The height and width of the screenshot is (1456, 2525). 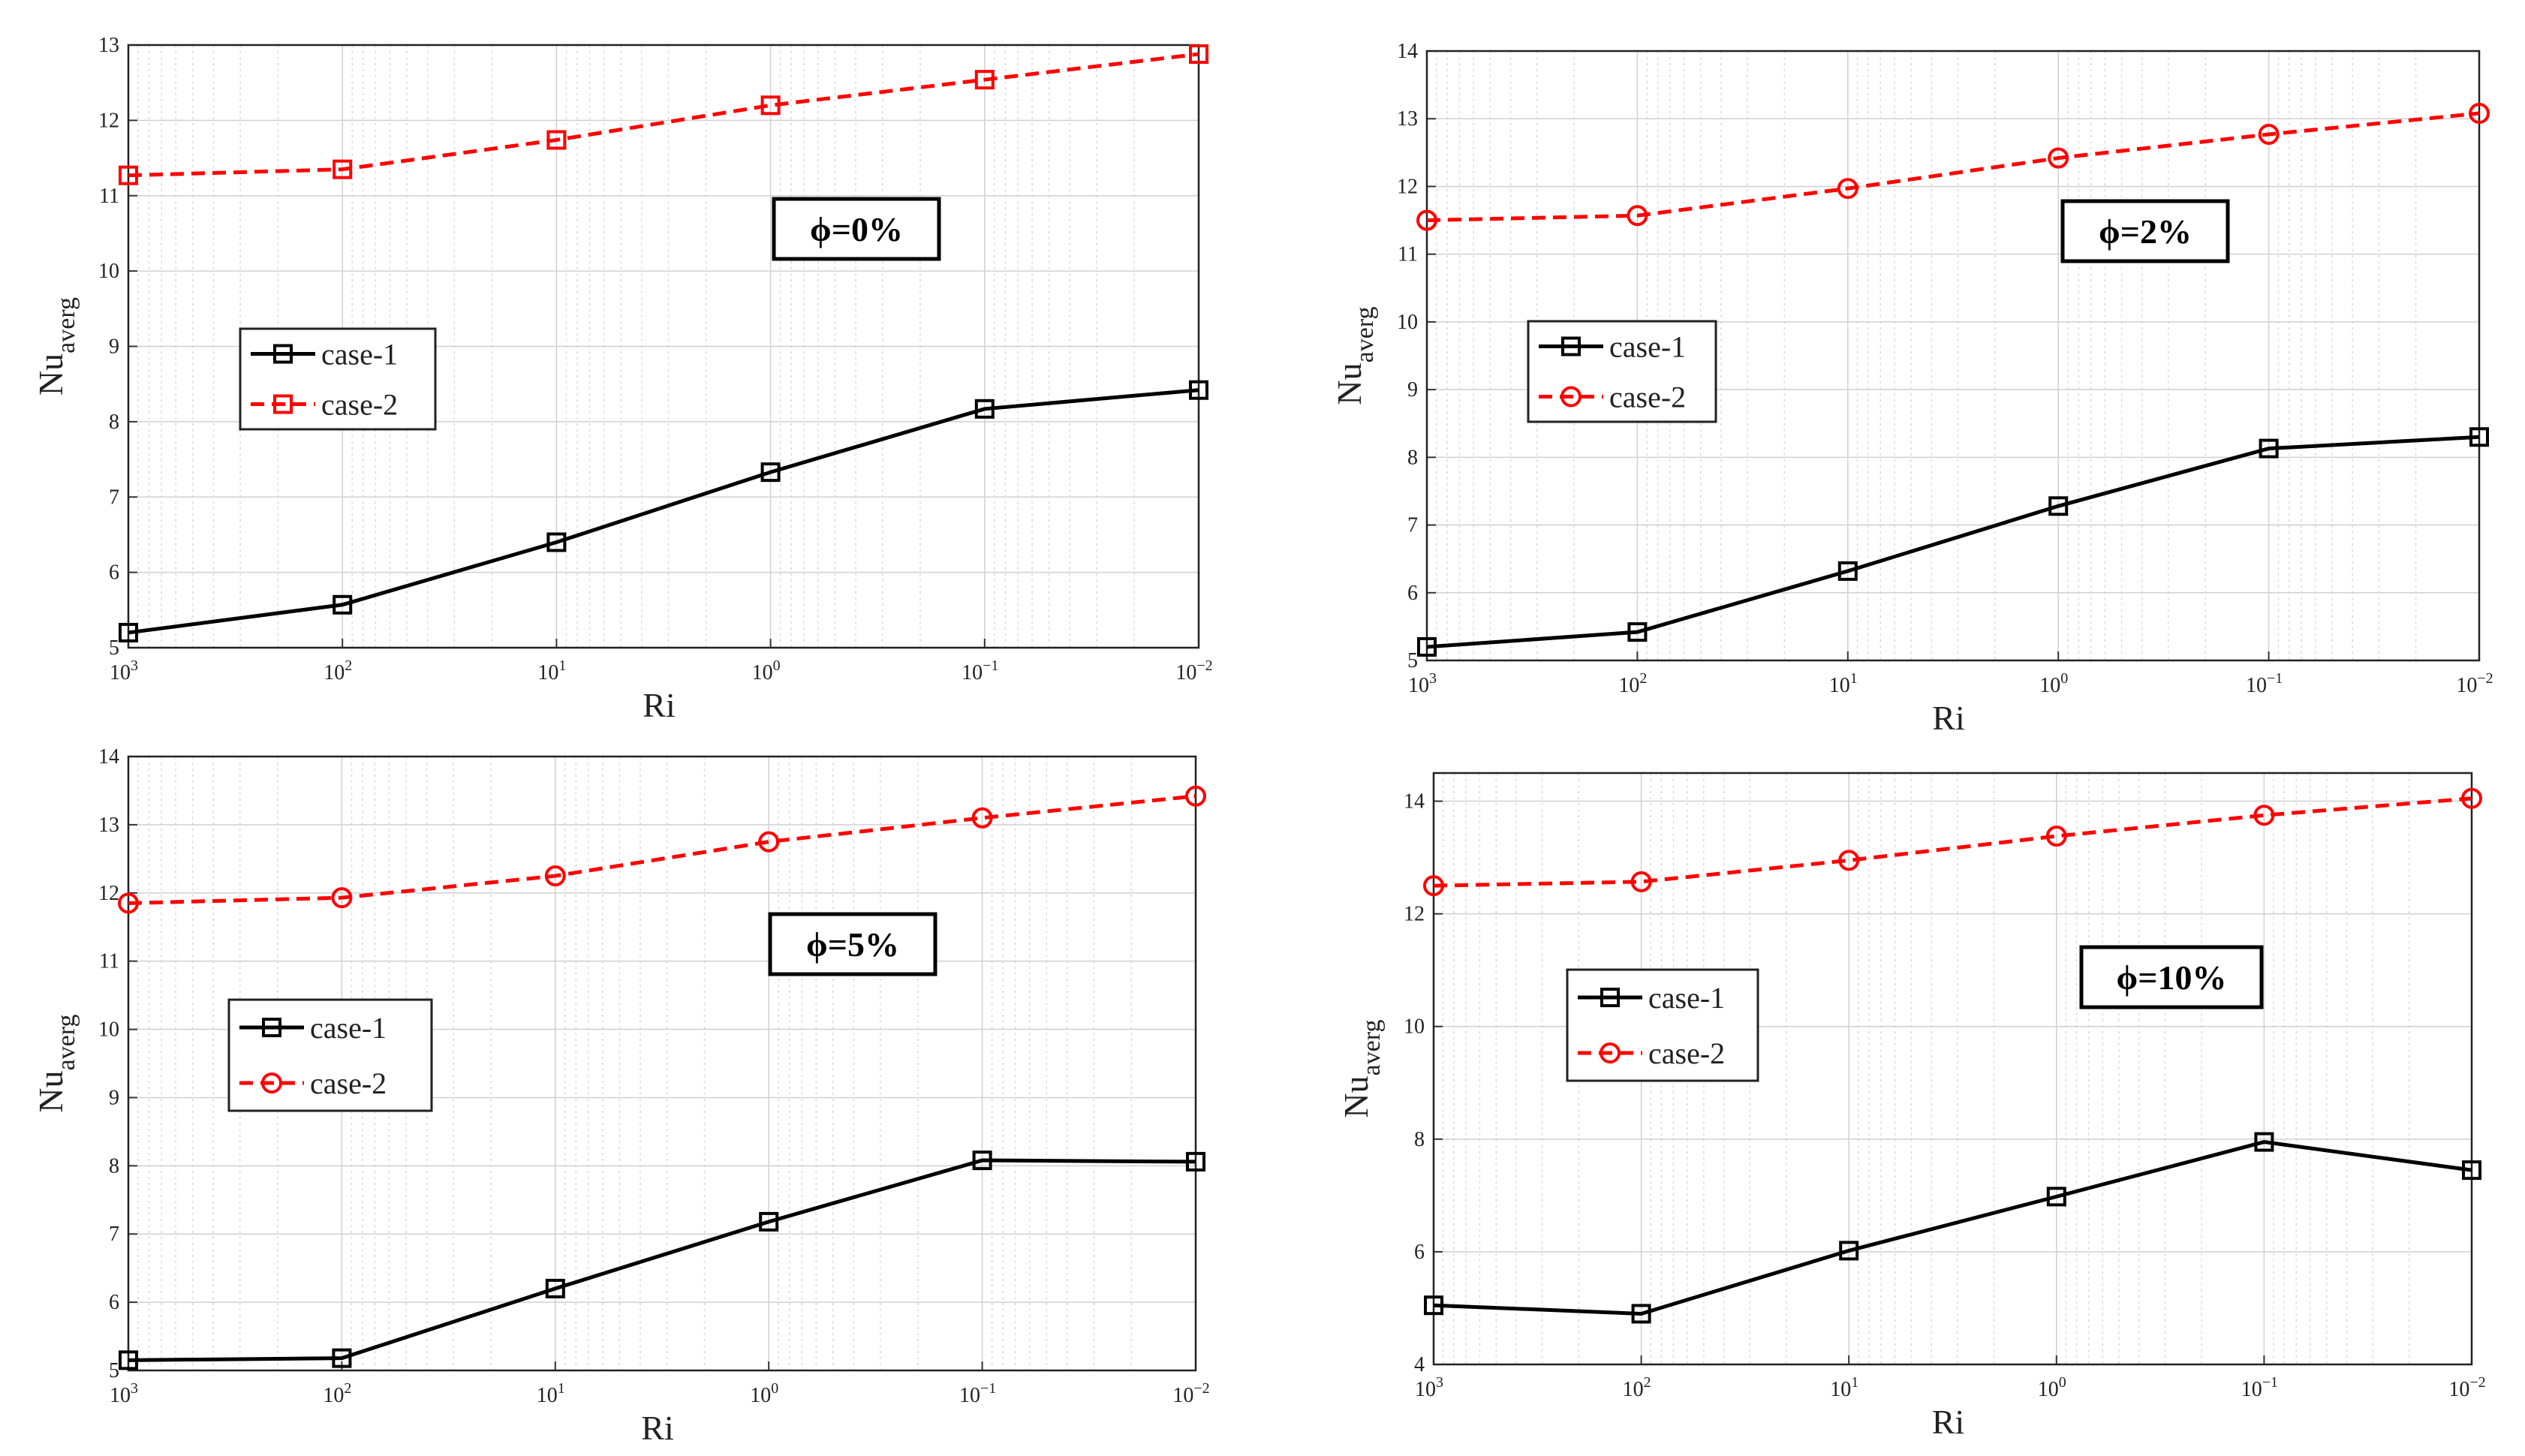 I want to click on annotation-label: ϕ=10%, so click(x=2172, y=977).